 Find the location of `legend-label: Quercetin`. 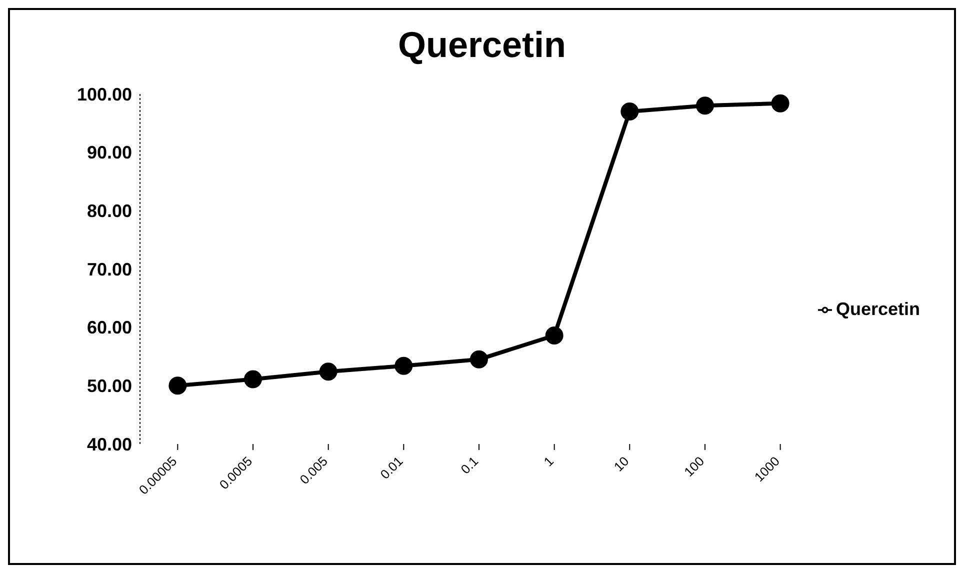

legend-label: Quercetin is located at coordinates (878, 308).